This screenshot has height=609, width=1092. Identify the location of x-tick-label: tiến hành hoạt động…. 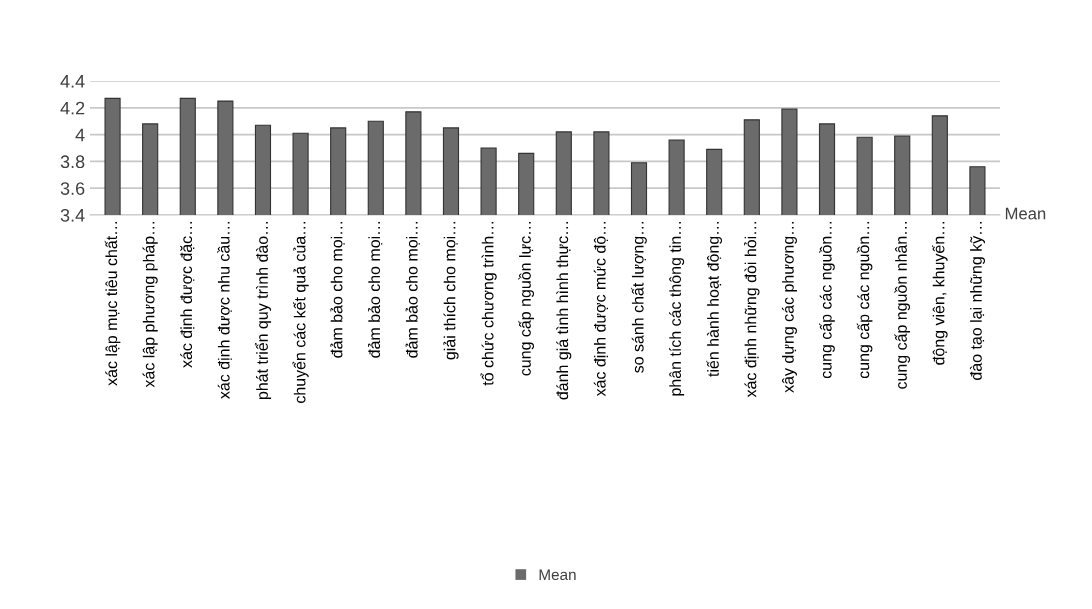
(714, 299).